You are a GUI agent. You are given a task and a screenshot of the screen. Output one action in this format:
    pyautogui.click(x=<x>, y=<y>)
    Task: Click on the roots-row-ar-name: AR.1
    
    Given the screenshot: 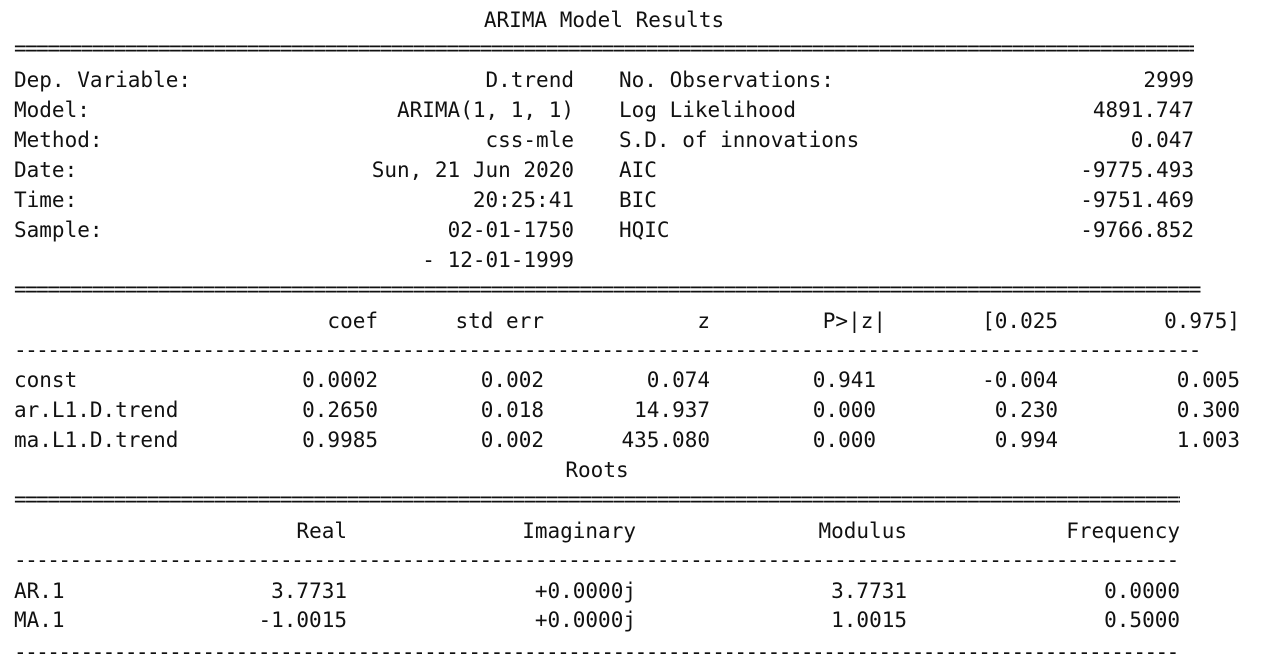 What is the action you would take?
    pyautogui.click(x=39, y=591)
    